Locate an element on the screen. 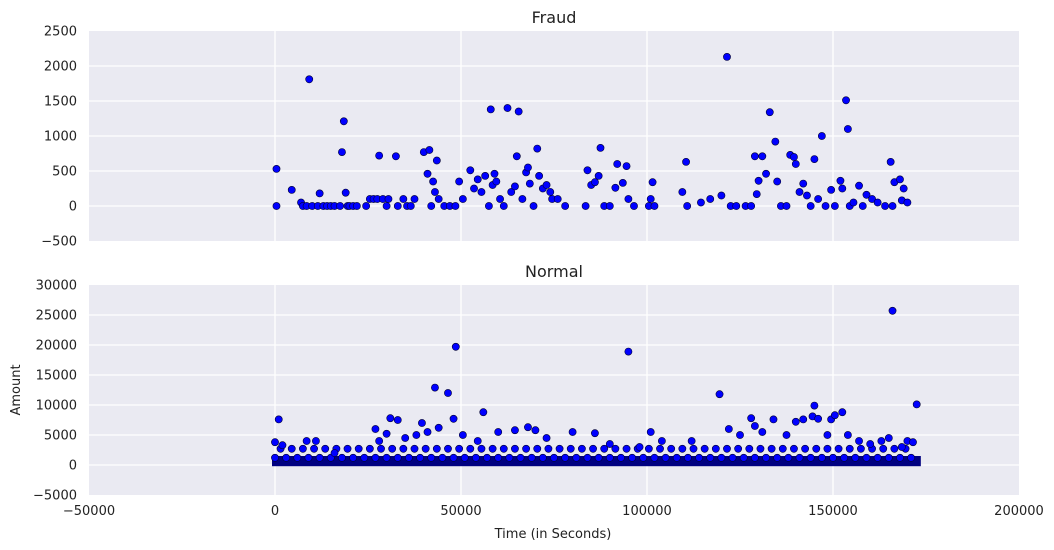  normal-title: Normal is located at coordinates (554, 271).